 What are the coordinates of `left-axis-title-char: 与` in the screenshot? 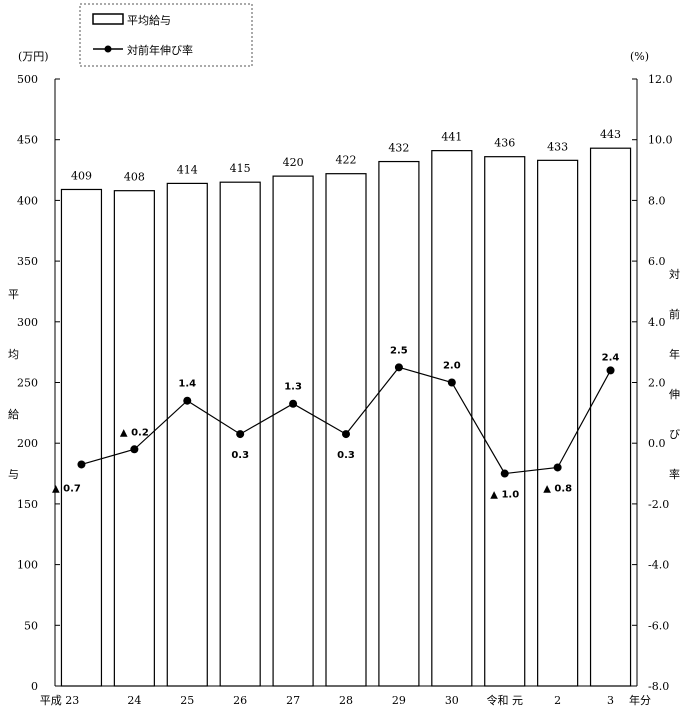 It's located at (13, 474).